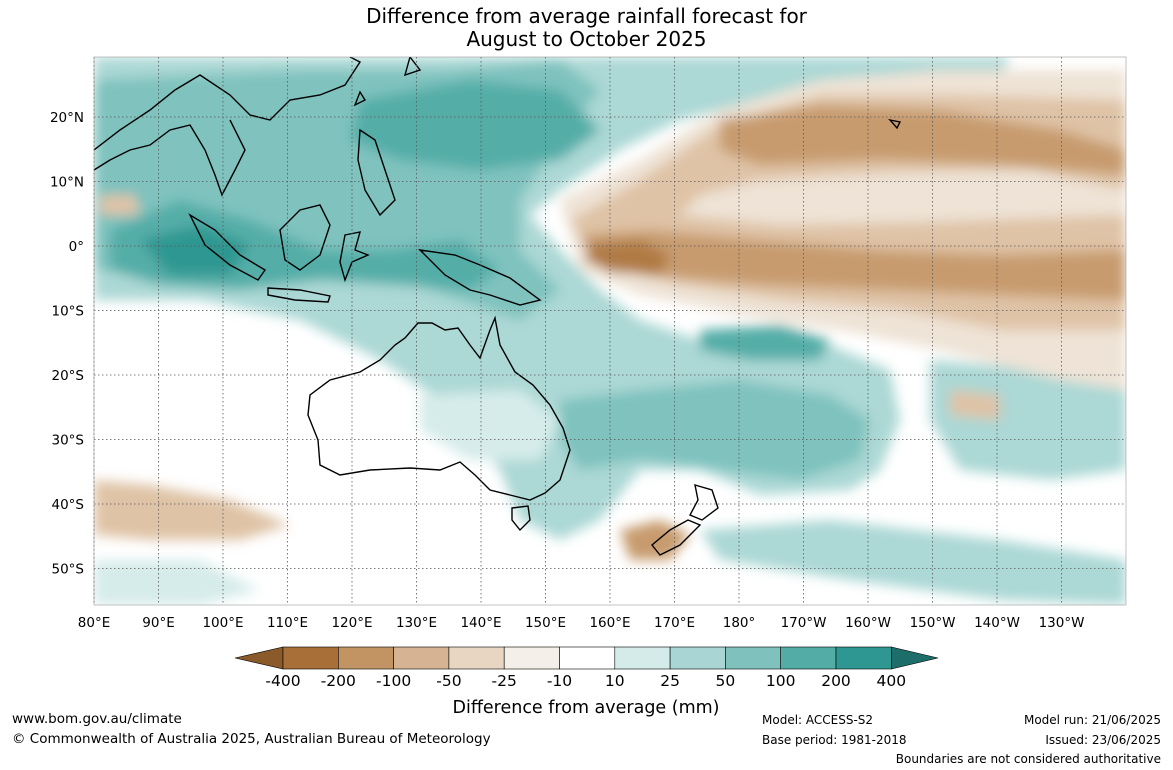 This screenshot has height=770, width=1173. What do you see at coordinates (521, 518) in the screenshot?
I see `tasmania-coast` at bounding box center [521, 518].